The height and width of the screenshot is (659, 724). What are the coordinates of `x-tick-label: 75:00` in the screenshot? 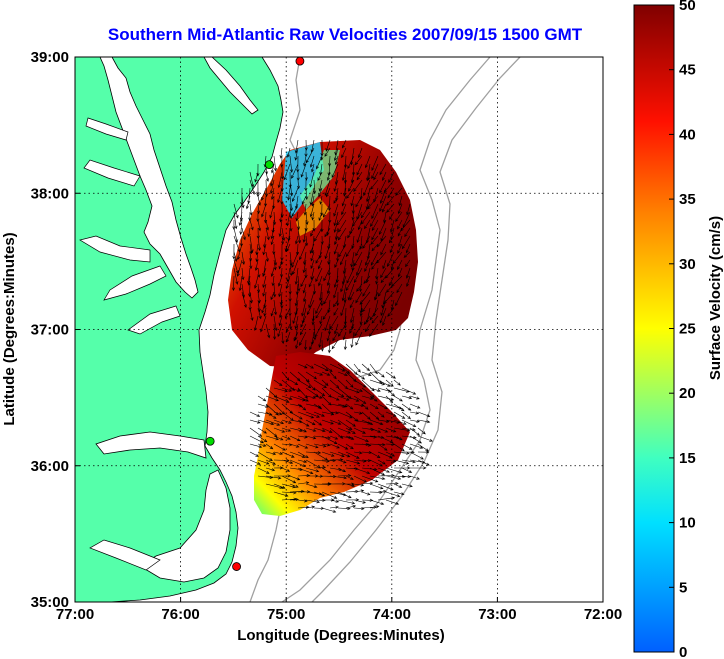 It's located at (286, 614).